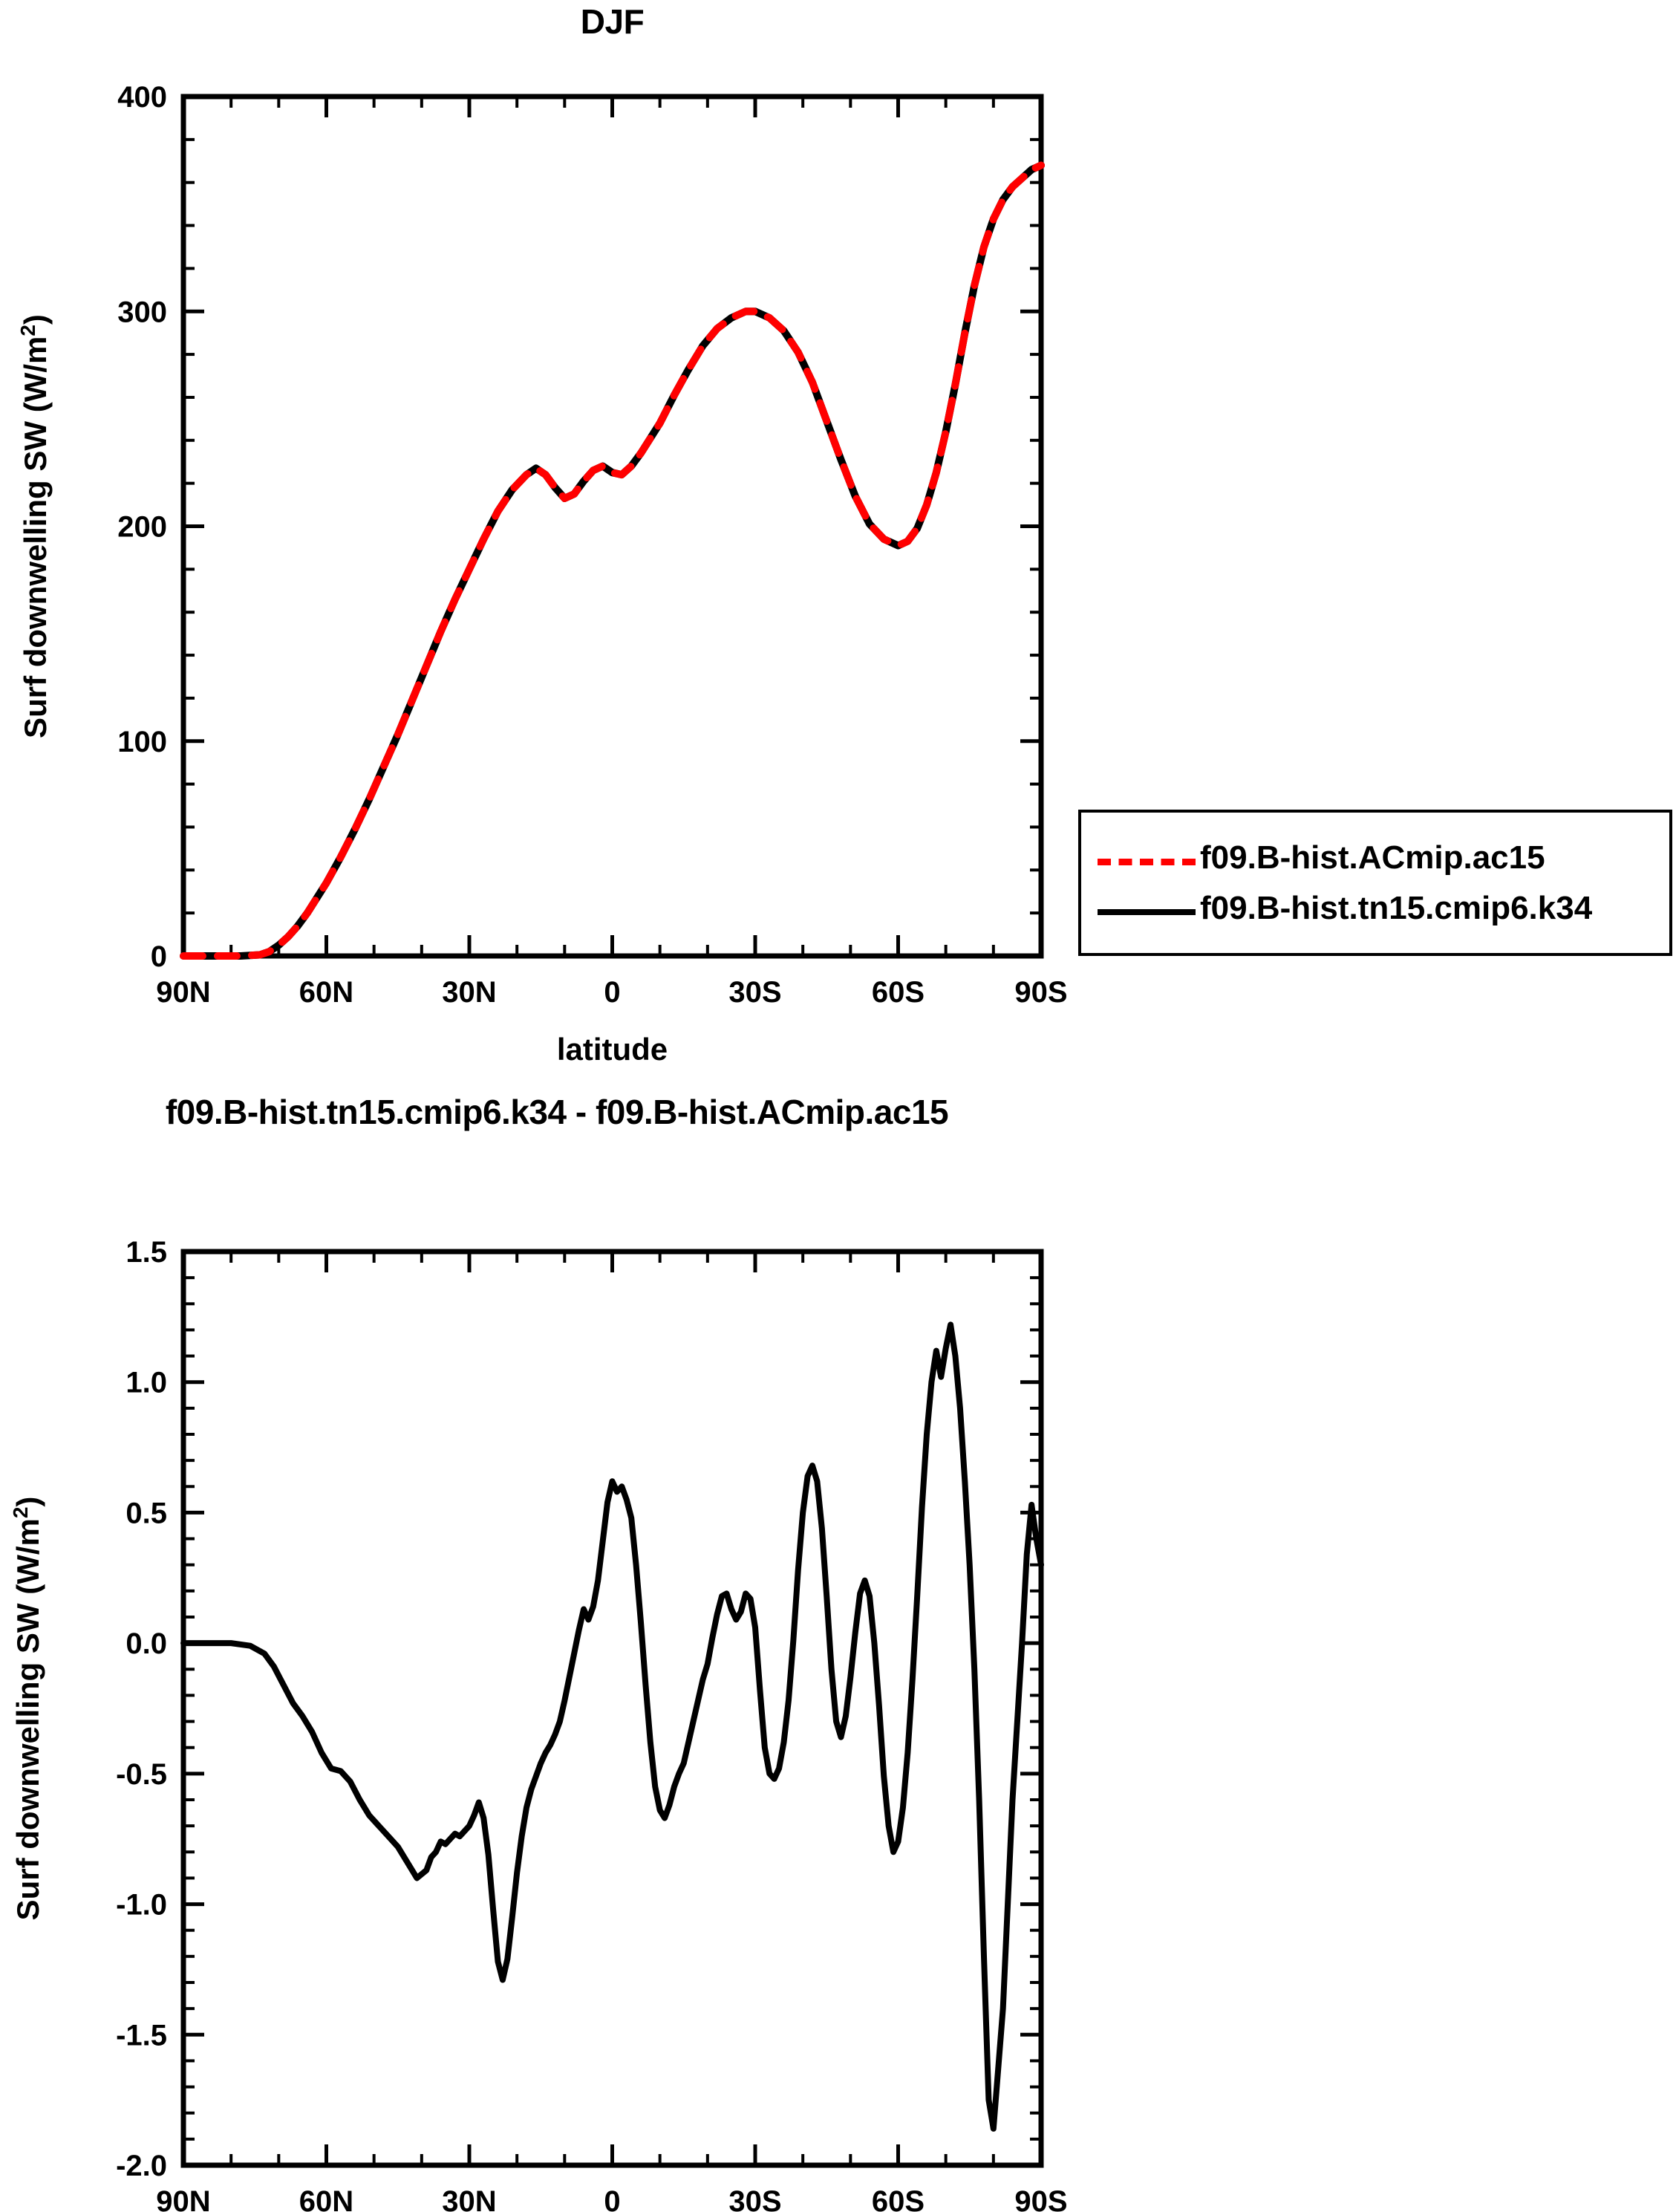 This screenshot has height=2212, width=1676. What do you see at coordinates (141, 2036) in the screenshot?
I see `y-tick-label: -1.5` at bounding box center [141, 2036].